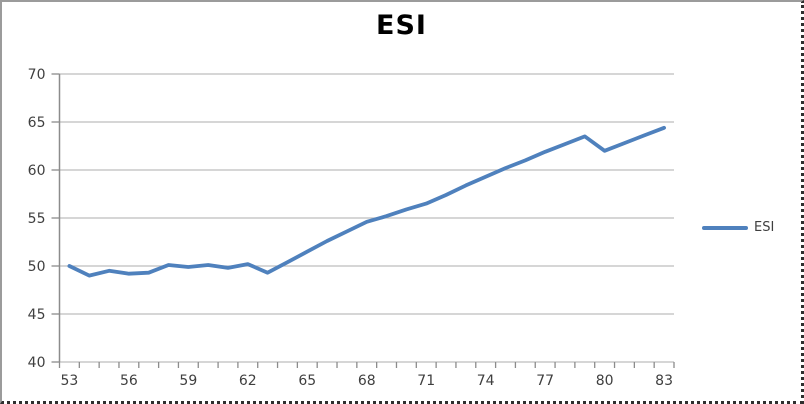  Describe the element at coordinates (37, 171) in the screenshot. I see `y-tick-label: 60` at that location.